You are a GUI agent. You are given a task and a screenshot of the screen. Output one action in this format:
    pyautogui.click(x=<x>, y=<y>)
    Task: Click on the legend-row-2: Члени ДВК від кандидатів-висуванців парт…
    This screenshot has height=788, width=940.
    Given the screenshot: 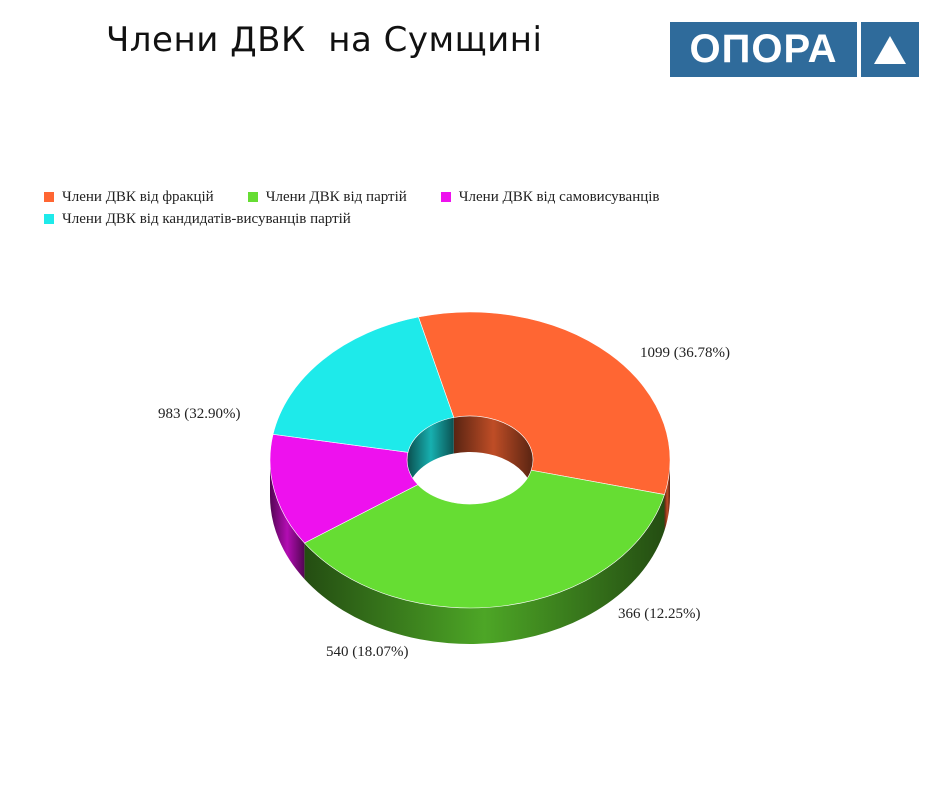 What is the action you would take?
    pyautogui.click(x=474, y=219)
    